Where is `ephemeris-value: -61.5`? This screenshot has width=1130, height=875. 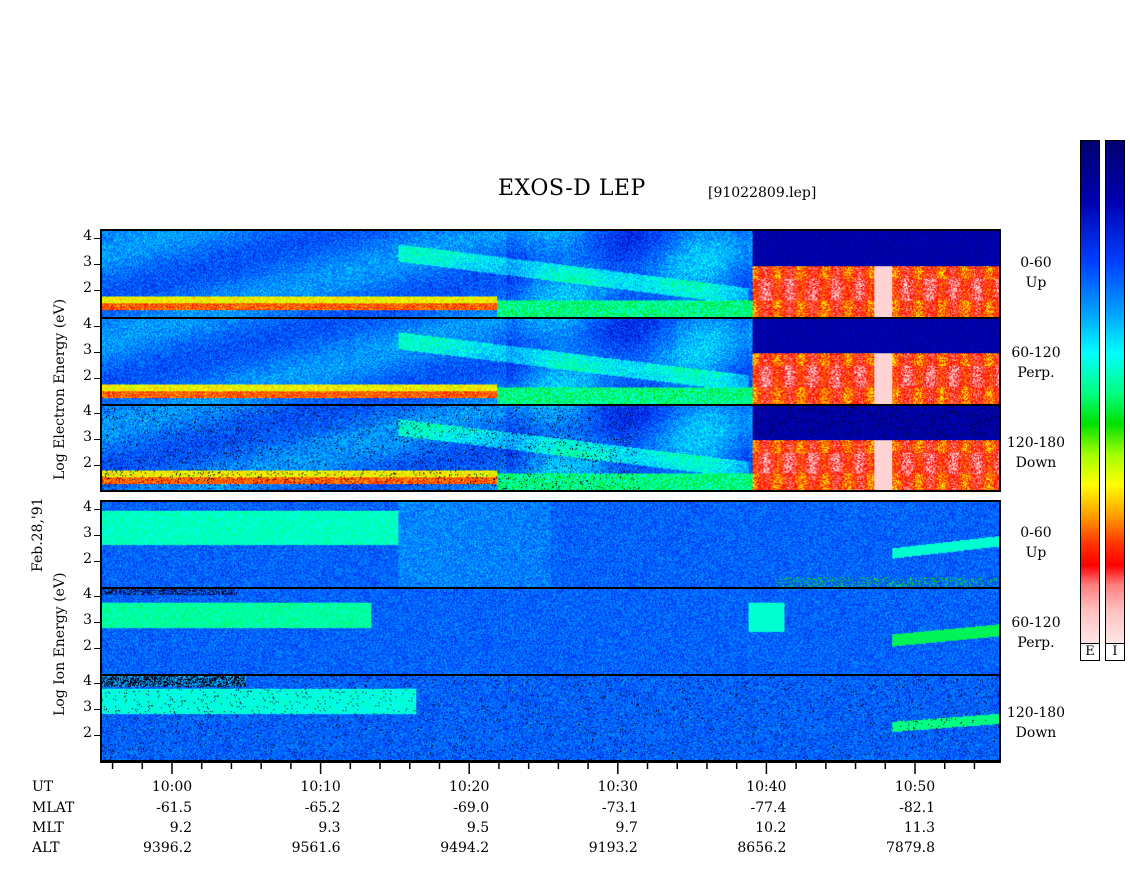 ephemeris-value: -61.5 is located at coordinates (174, 808).